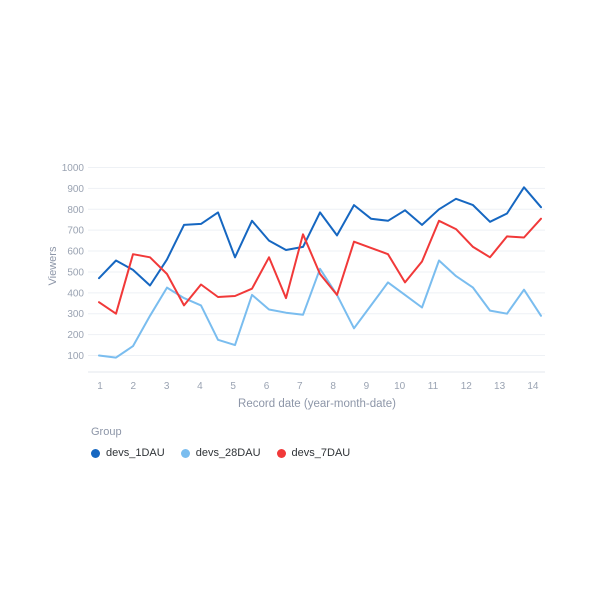 The width and height of the screenshot is (600, 600). What do you see at coordinates (75, 231) in the screenshot?
I see `svg-text: 700` at bounding box center [75, 231].